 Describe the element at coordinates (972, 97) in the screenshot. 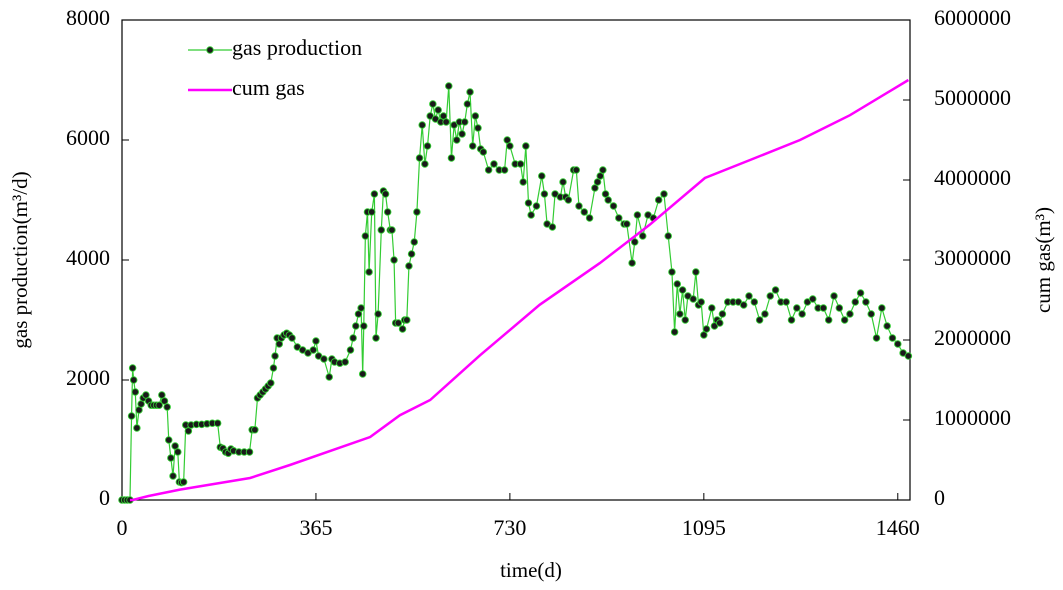

I see `y2-tick-label: 5000000` at that location.